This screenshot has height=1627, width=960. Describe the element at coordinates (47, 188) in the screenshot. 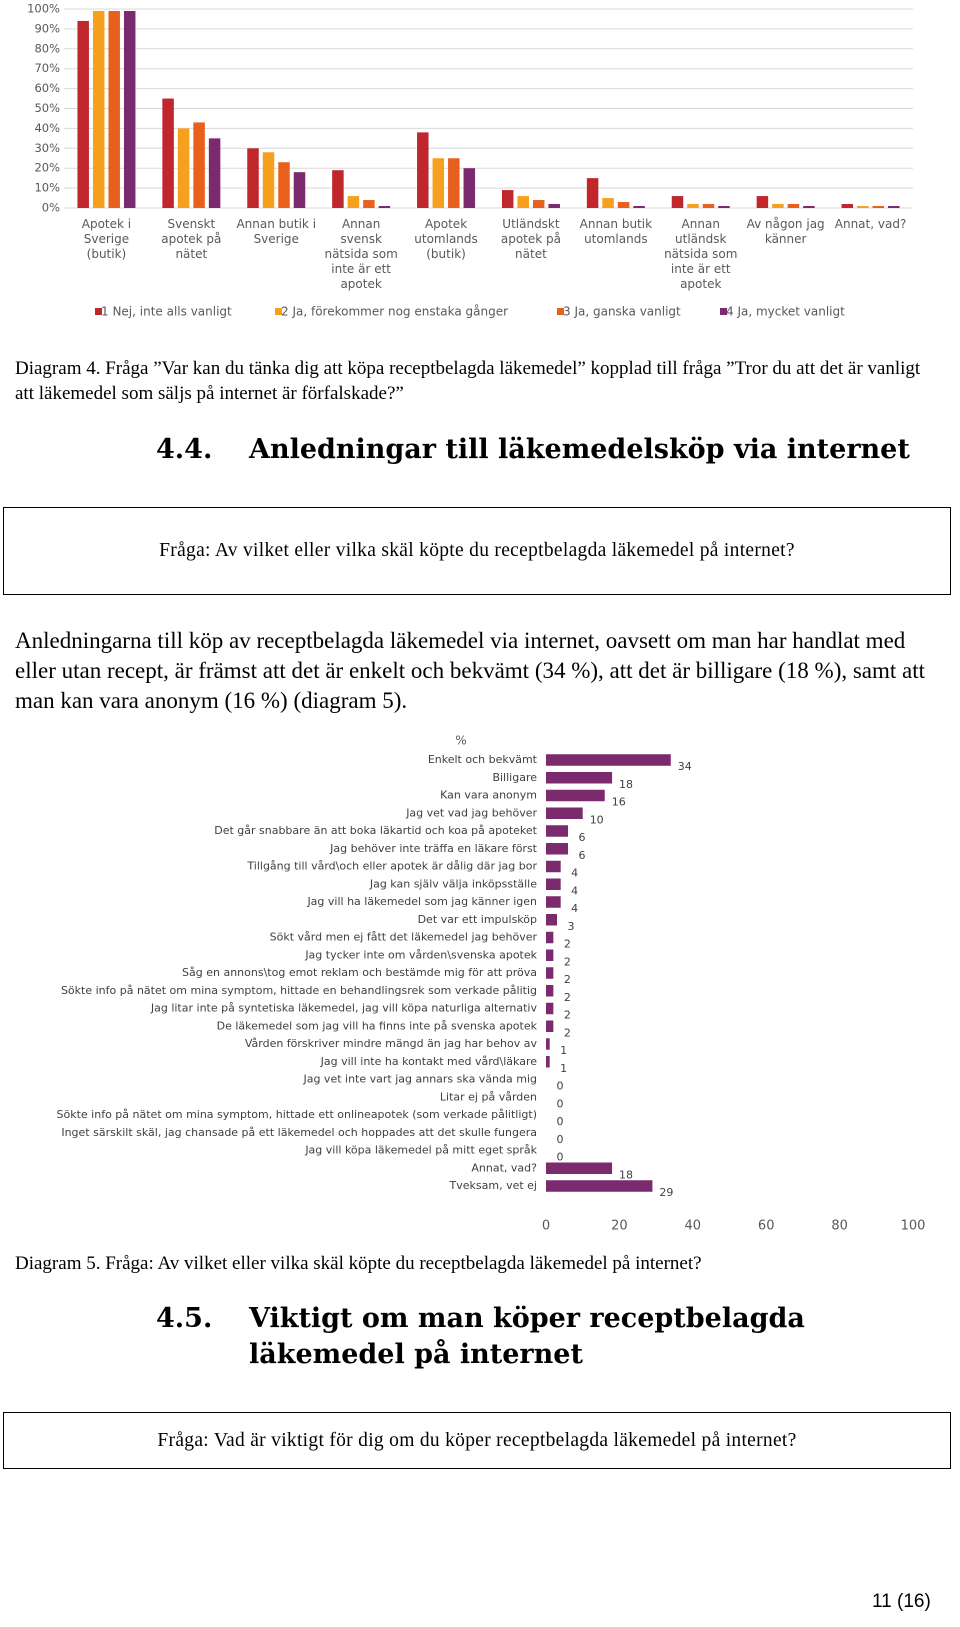

I see `y-tick-label: 10%` at that location.